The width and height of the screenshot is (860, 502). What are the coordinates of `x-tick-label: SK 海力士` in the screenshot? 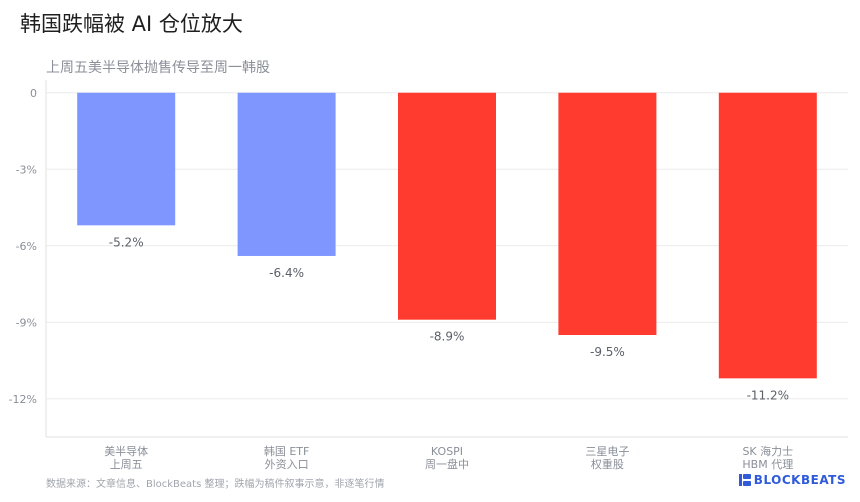 It's located at (767, 451).